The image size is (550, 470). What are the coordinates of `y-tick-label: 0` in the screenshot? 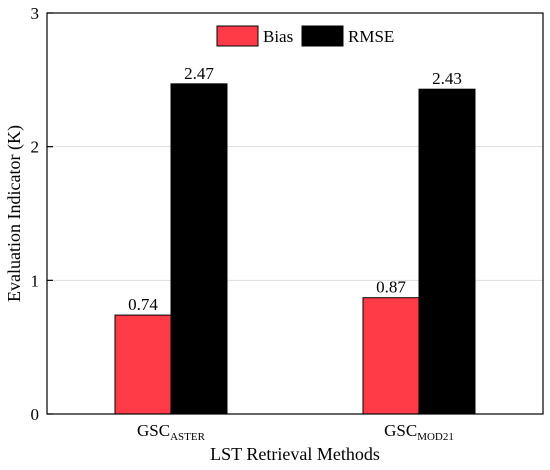 It's located at (35, 414).